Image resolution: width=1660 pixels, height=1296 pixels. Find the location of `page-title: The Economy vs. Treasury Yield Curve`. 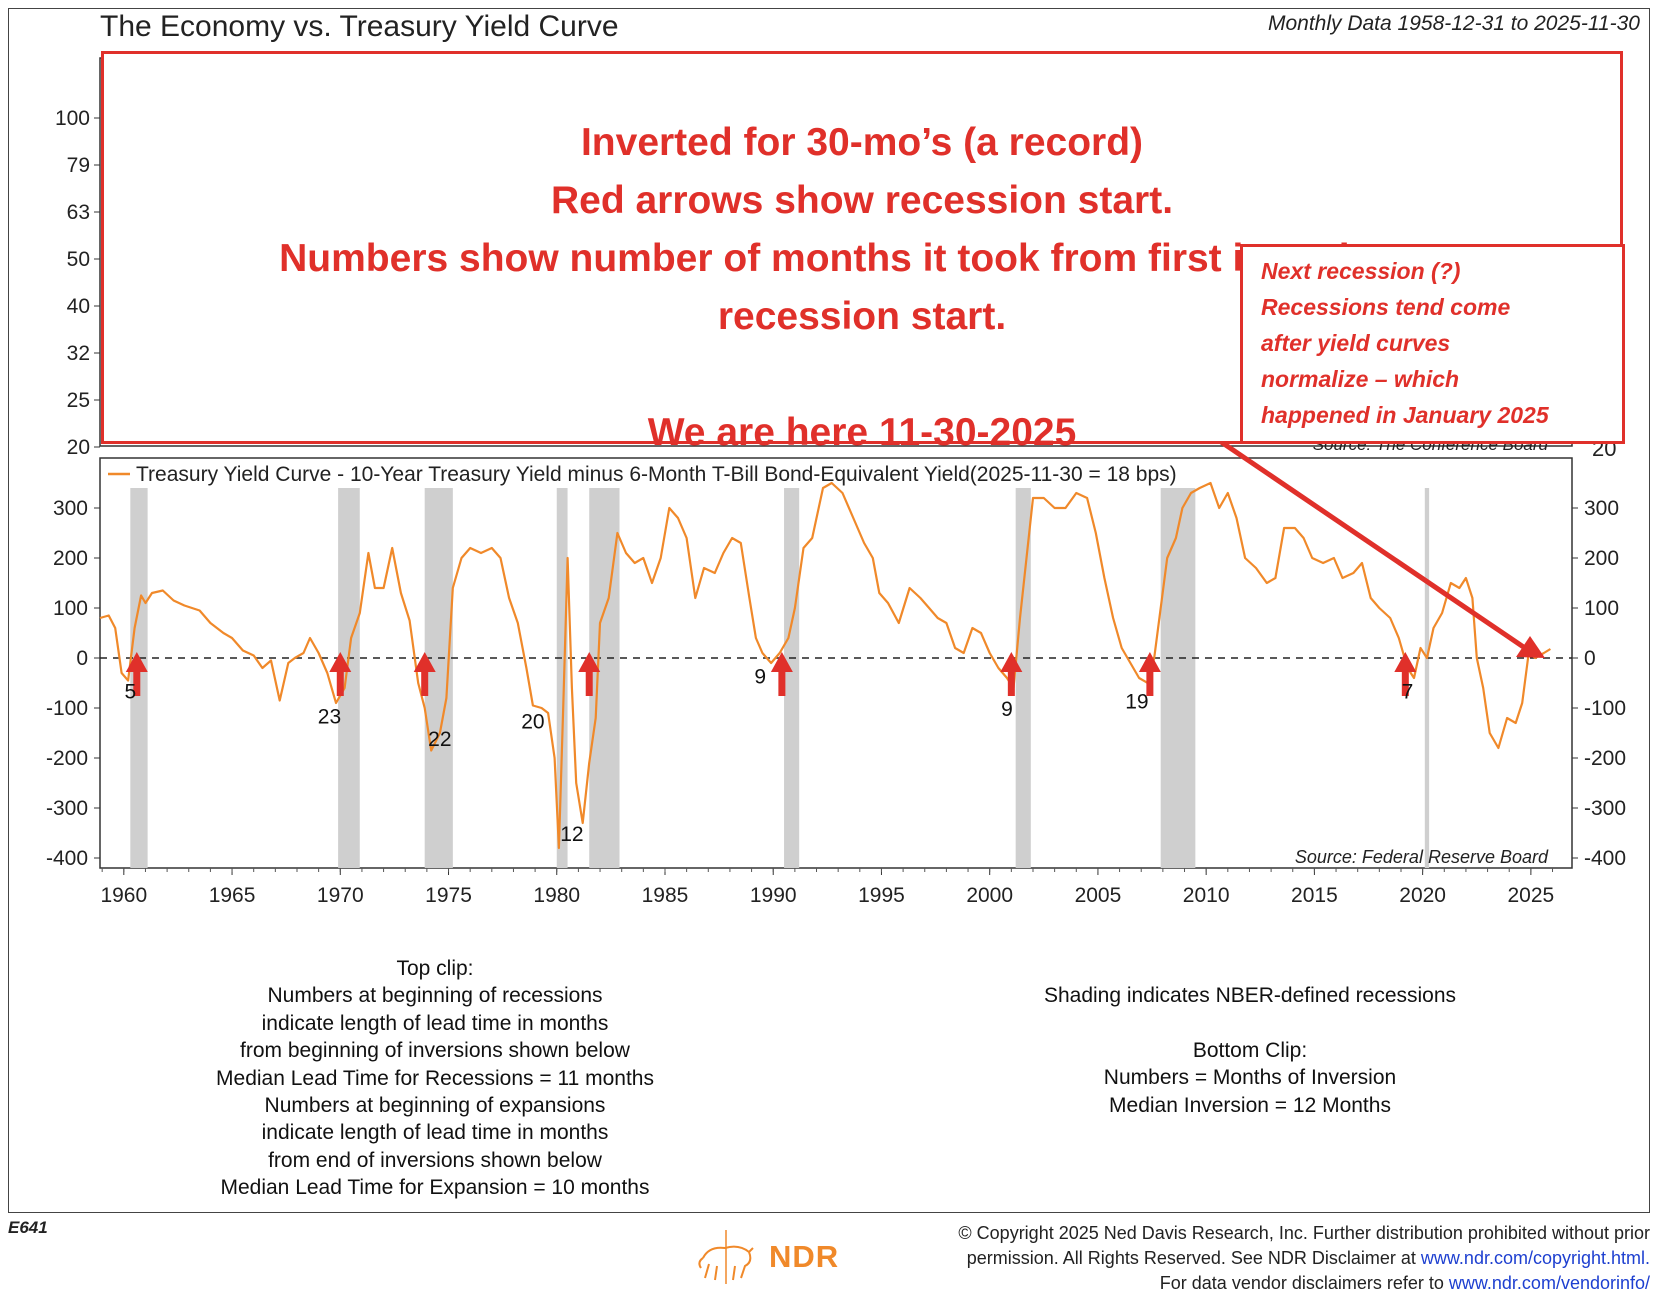

page-title: The Economy vs. Treasury Yield Curve is located at coordinates (359, 26).